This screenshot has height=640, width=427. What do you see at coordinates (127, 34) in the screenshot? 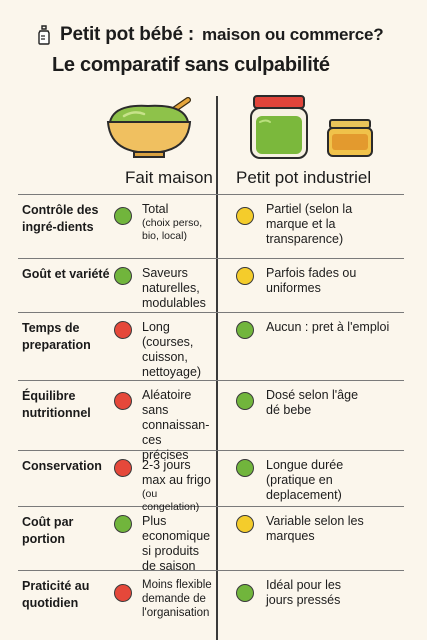
I see `title-main: Petit pot bébé :` at bounding box center [127, 34].